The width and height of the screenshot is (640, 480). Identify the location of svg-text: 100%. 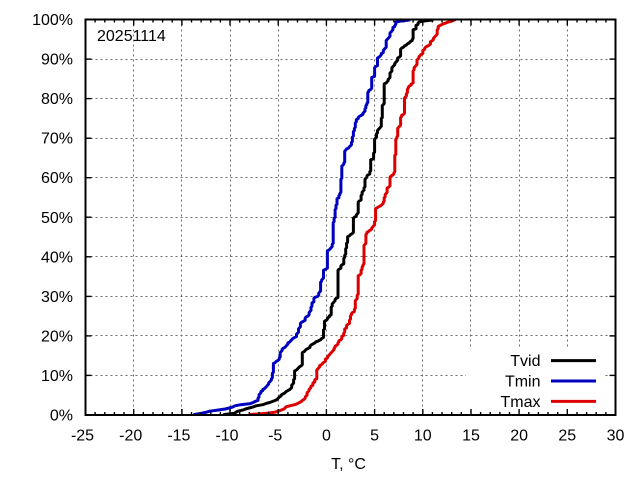
(52, 20).